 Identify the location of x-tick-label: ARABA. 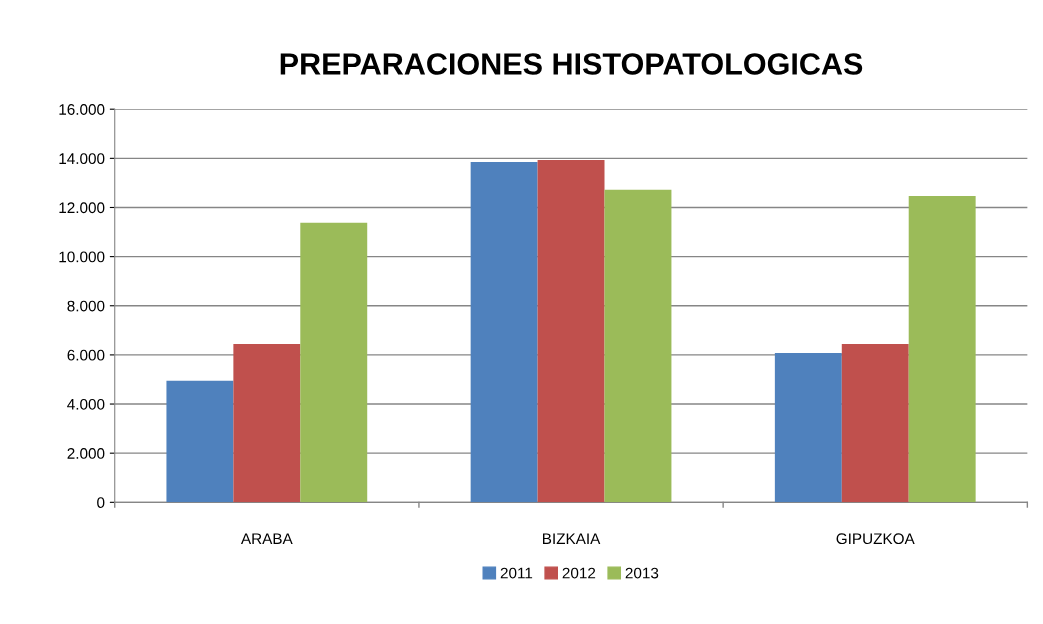
(266, 538).